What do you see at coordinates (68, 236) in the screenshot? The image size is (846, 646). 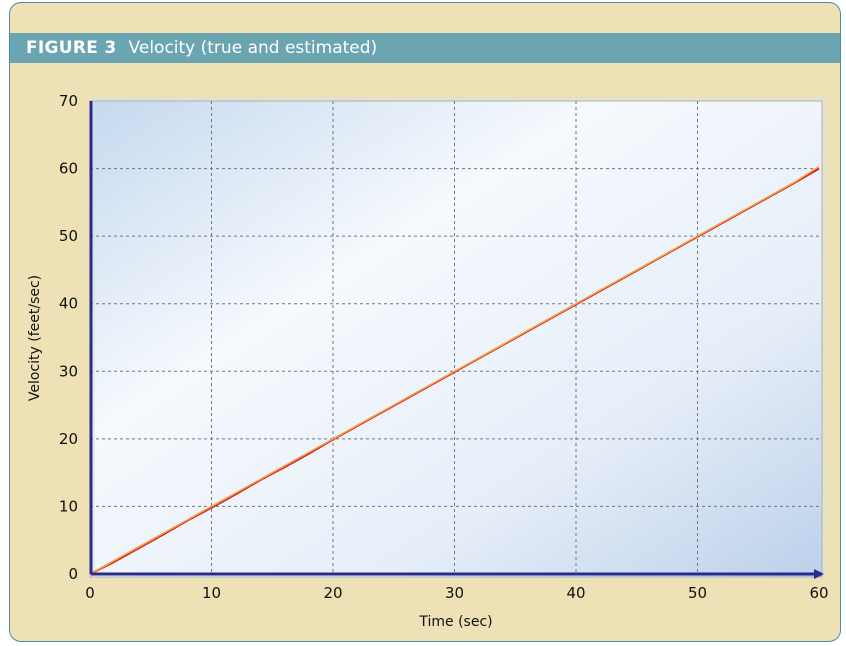 I see `y-tick-label: 50` at bounding box center [68, 236].